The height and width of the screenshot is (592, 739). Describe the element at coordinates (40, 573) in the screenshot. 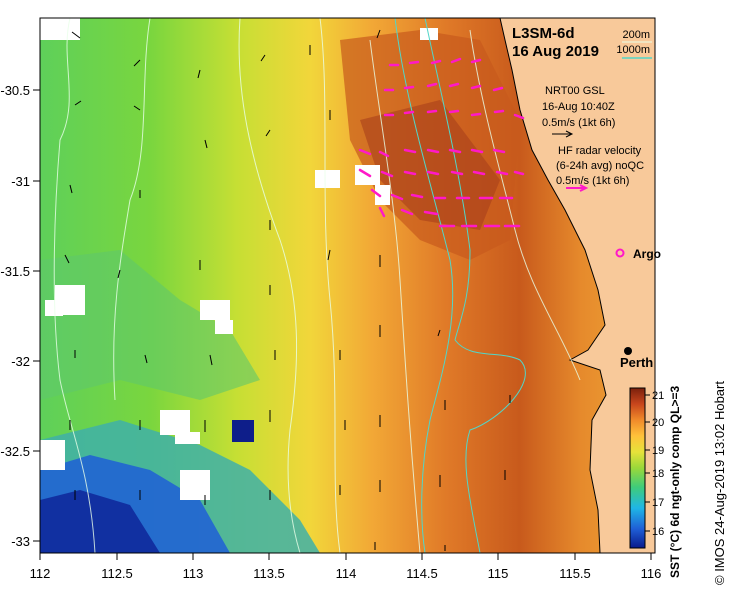

I see `x-tick-label: 112` at that location.